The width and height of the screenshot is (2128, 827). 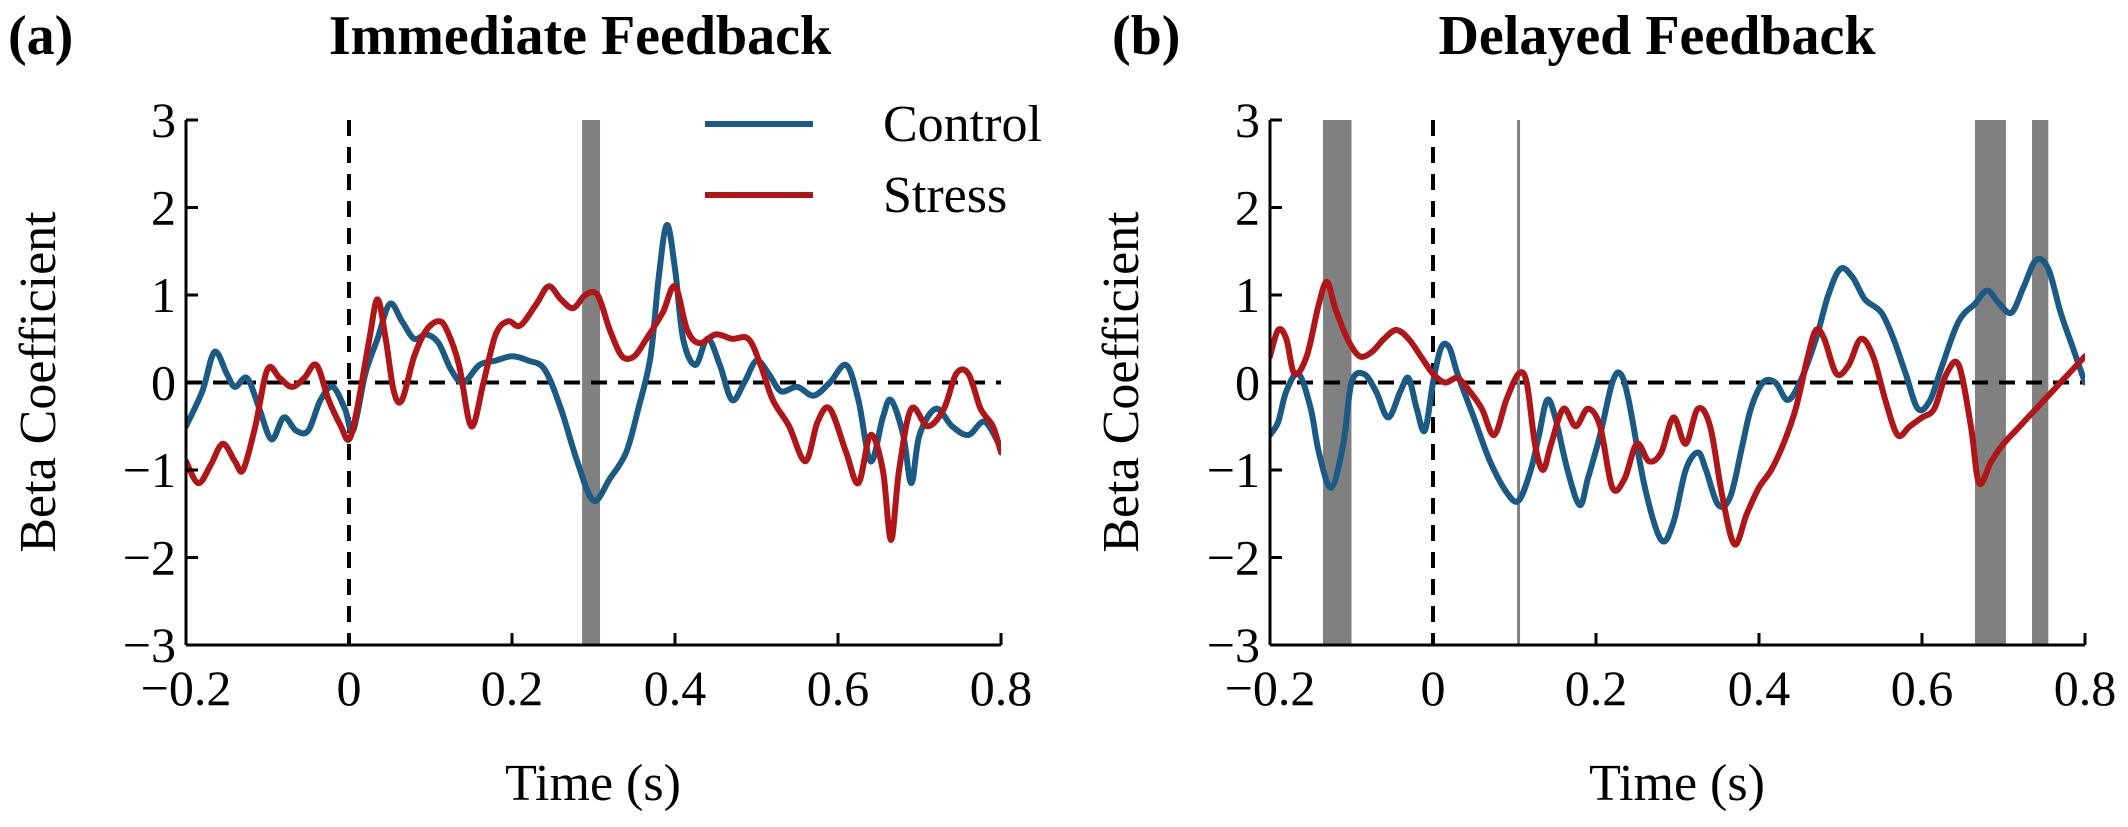 What do you see at coordinates (1657, 36) in the screenshot?
I see `chart-title-b: Delayed Feedback` at bounding box center [1657, 36].